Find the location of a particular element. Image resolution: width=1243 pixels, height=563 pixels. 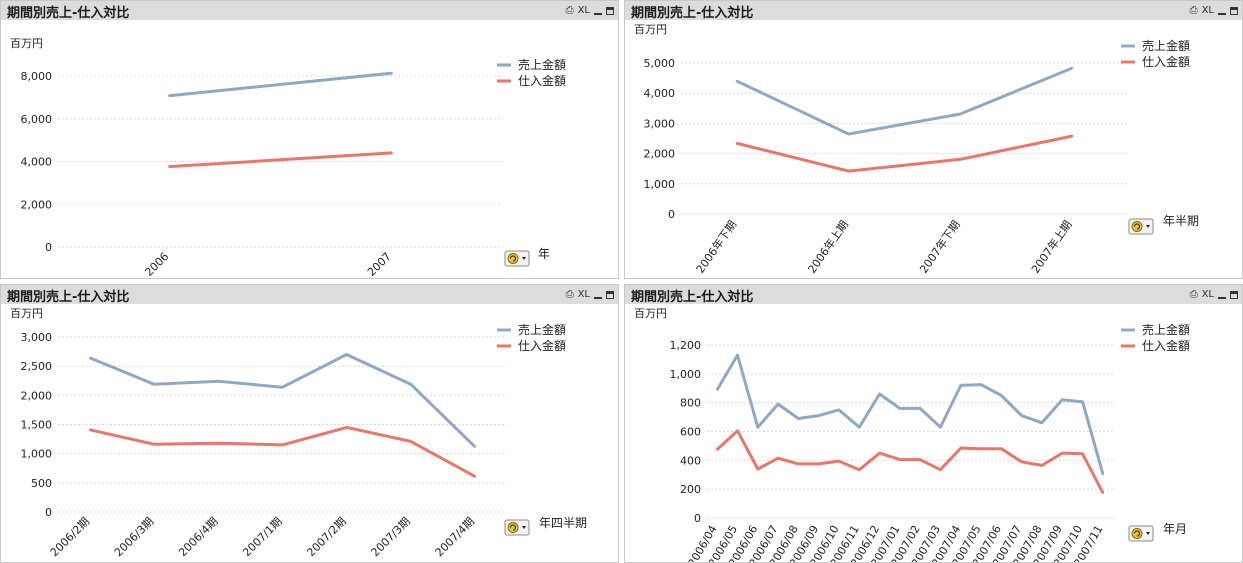

y-tick-label: 4,000 is located at coordinates (660, 93).